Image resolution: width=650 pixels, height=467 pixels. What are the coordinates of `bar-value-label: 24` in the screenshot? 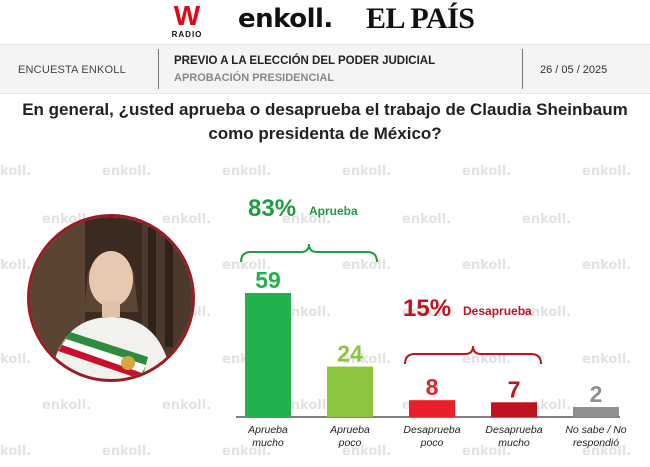 It's located at (350, 354).